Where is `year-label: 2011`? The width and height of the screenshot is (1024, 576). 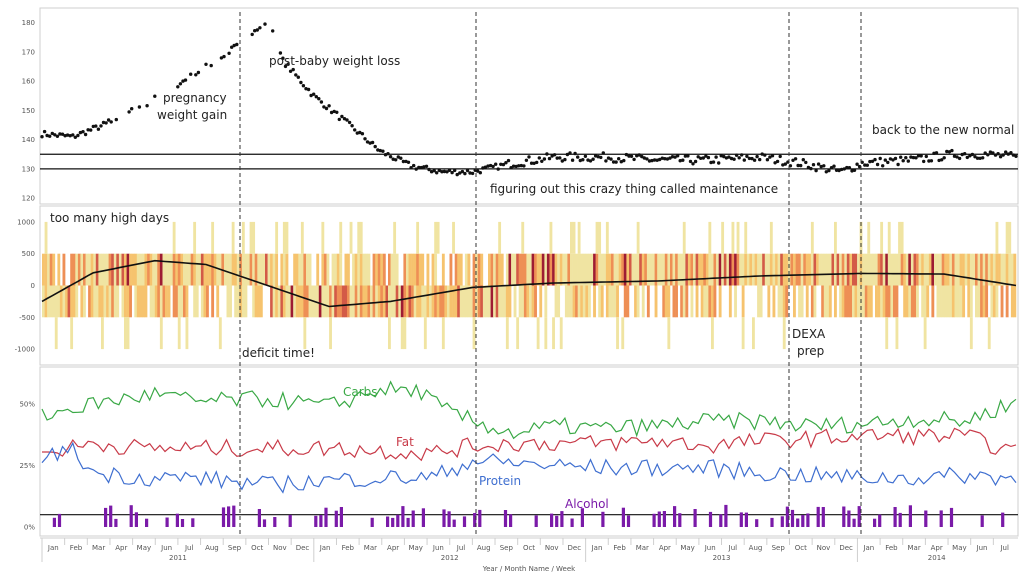 year-label: 2011 is located at coordinates (178, 558).